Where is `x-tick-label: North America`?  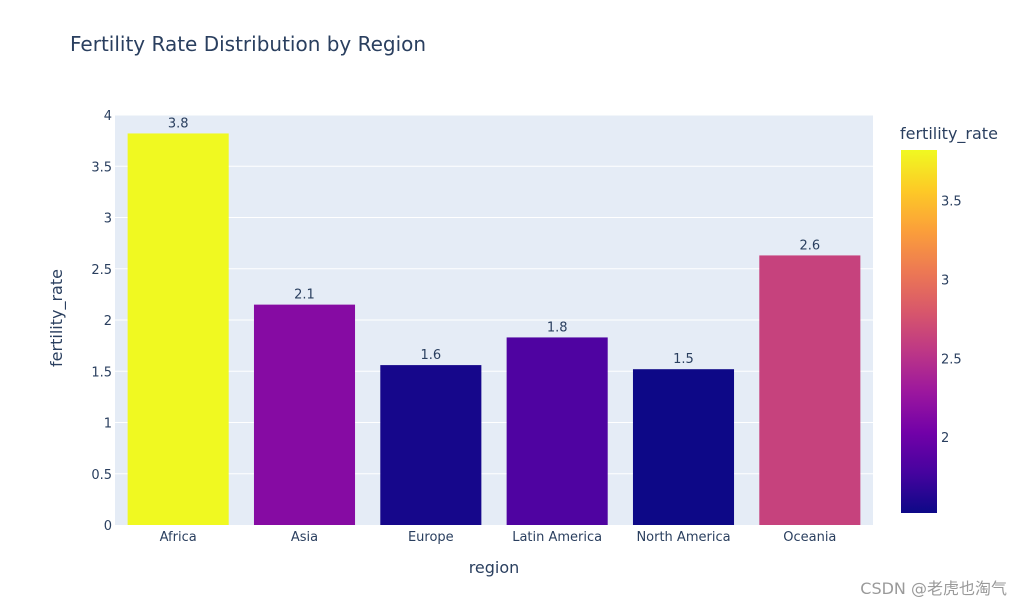
x-tick-label: North America is located at coordinates (683, 537).